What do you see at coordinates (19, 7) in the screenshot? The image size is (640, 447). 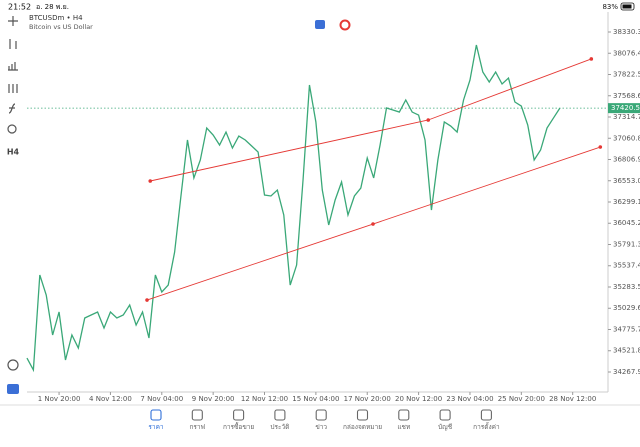 I see `status-time: 21:52` at bounding box center [19, 7].